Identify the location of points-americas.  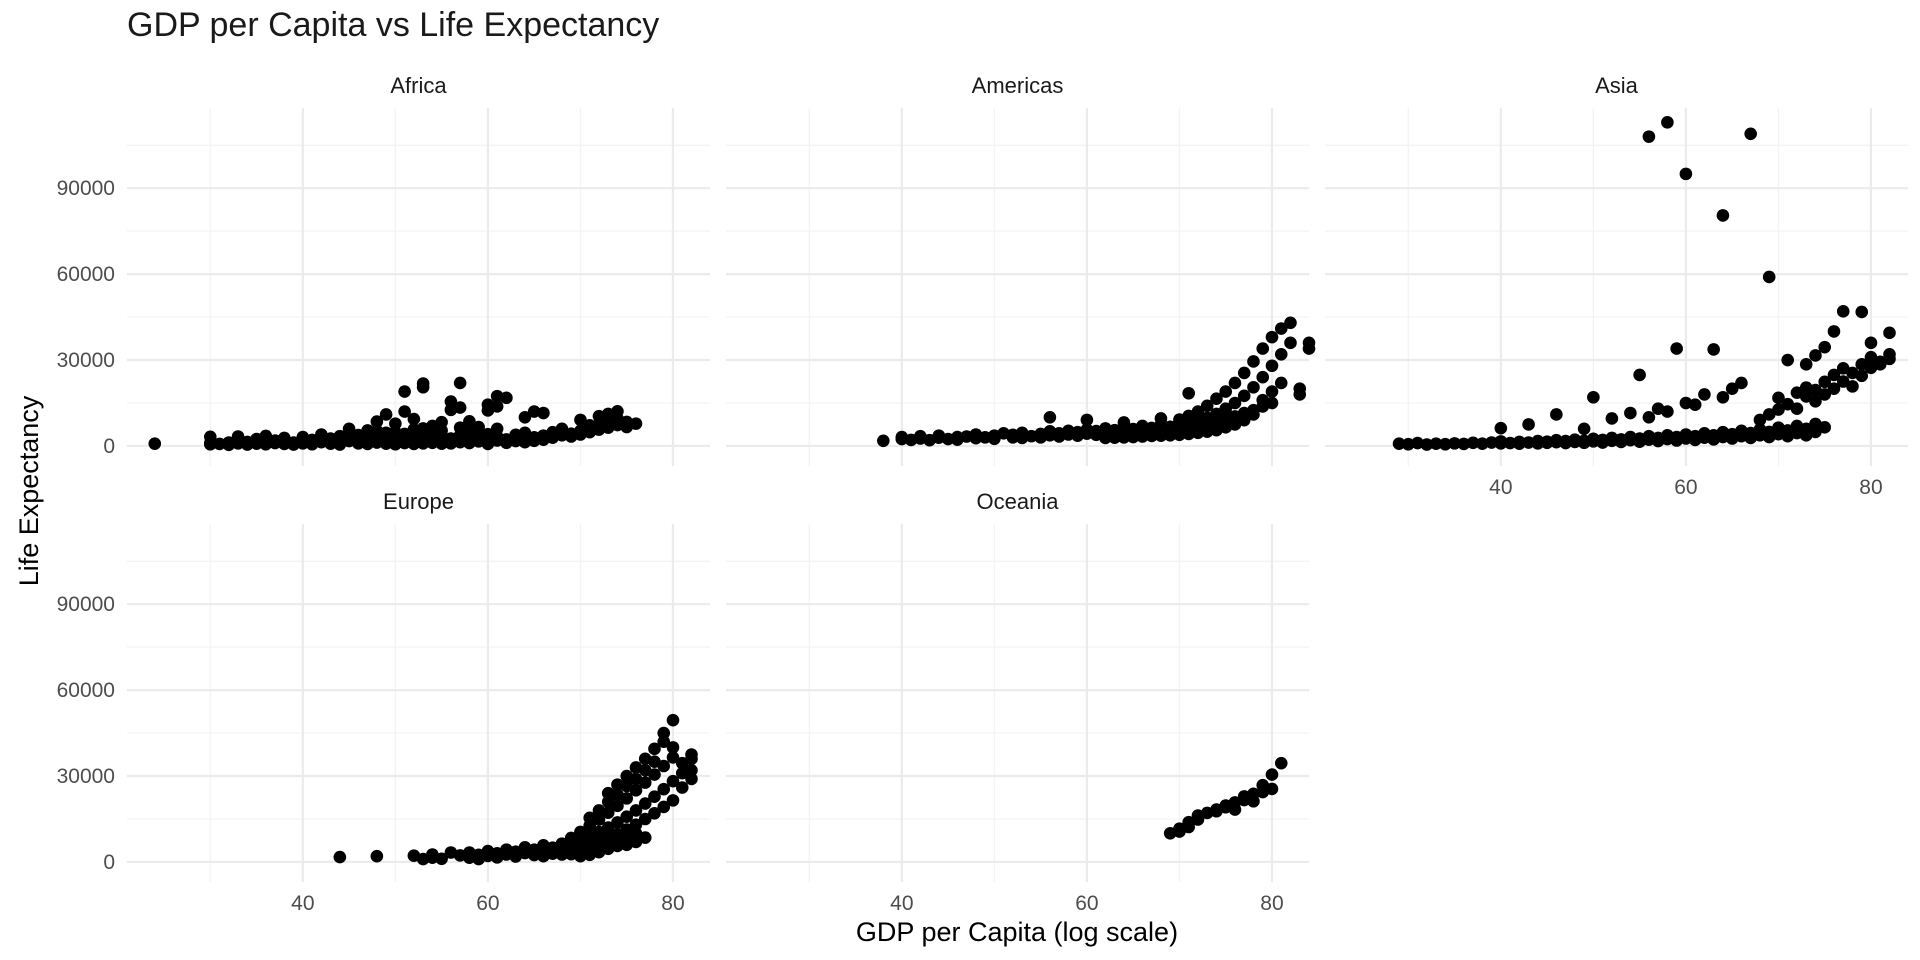
(1096, 382).